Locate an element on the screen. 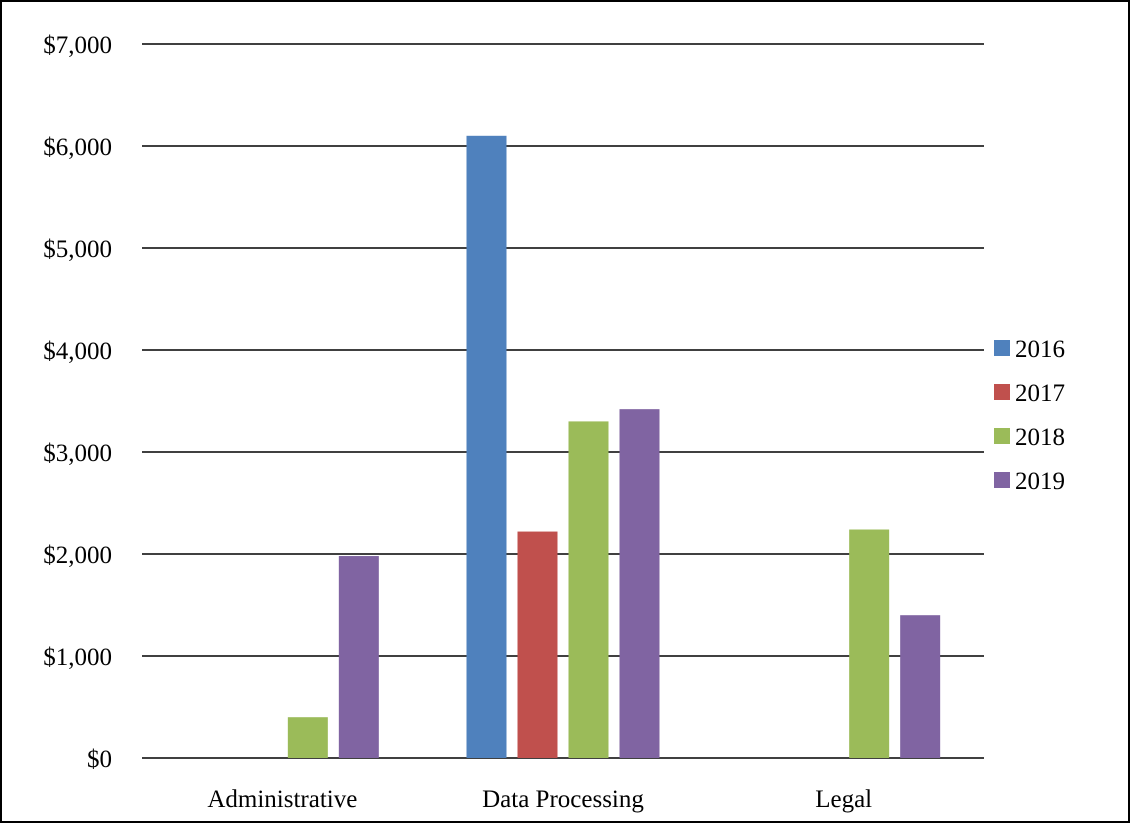  bar-2018-legal is located at coordinates (869, 643).